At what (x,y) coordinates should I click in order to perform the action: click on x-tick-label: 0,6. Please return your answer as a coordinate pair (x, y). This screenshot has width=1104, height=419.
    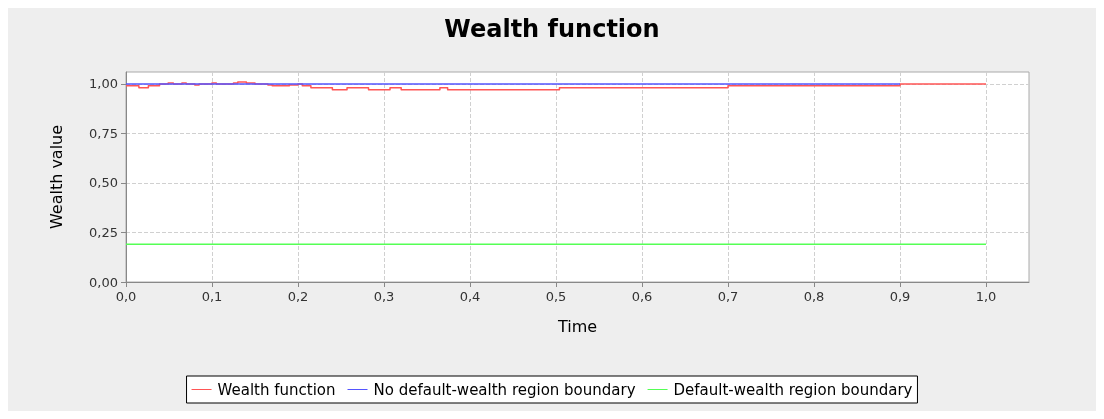
    Looking at the image, I should click on (642, 296).